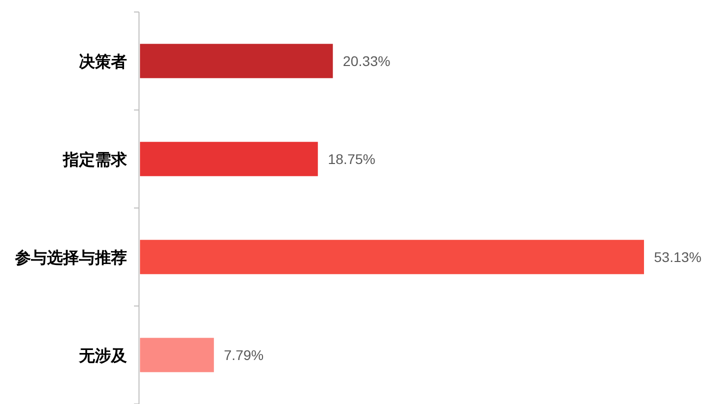 This screenshot has height=404, width=719. I want to click on data-label: 7.79%, so click(244, 355).